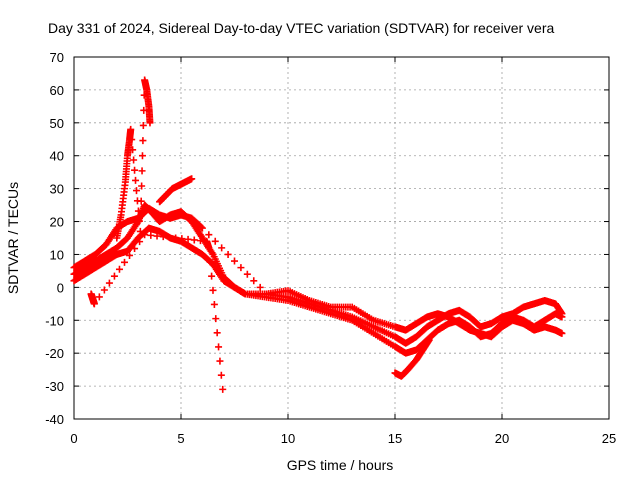 The width and height of the screenshot is (640, 480). Describe the element at coordinates (609, 438) in the screenshot. I see `x-tick-label: 25` at that location.